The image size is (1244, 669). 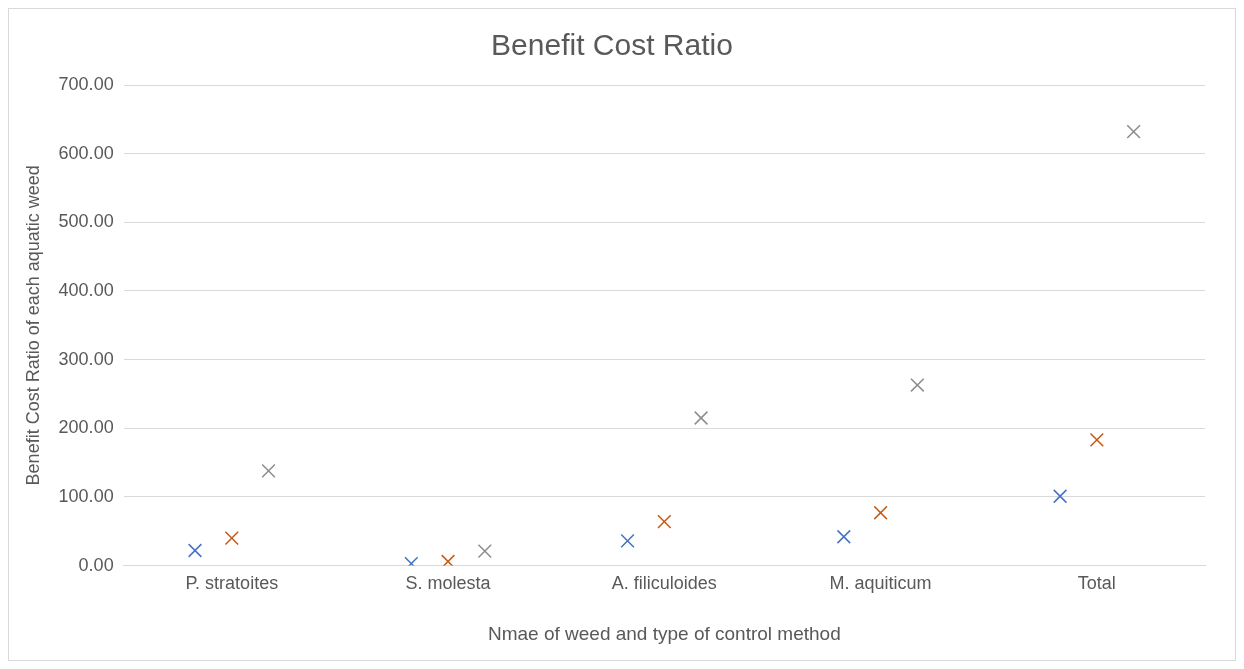 I want to click on y-tick-label: 300.00, so click(x=86, y=358).